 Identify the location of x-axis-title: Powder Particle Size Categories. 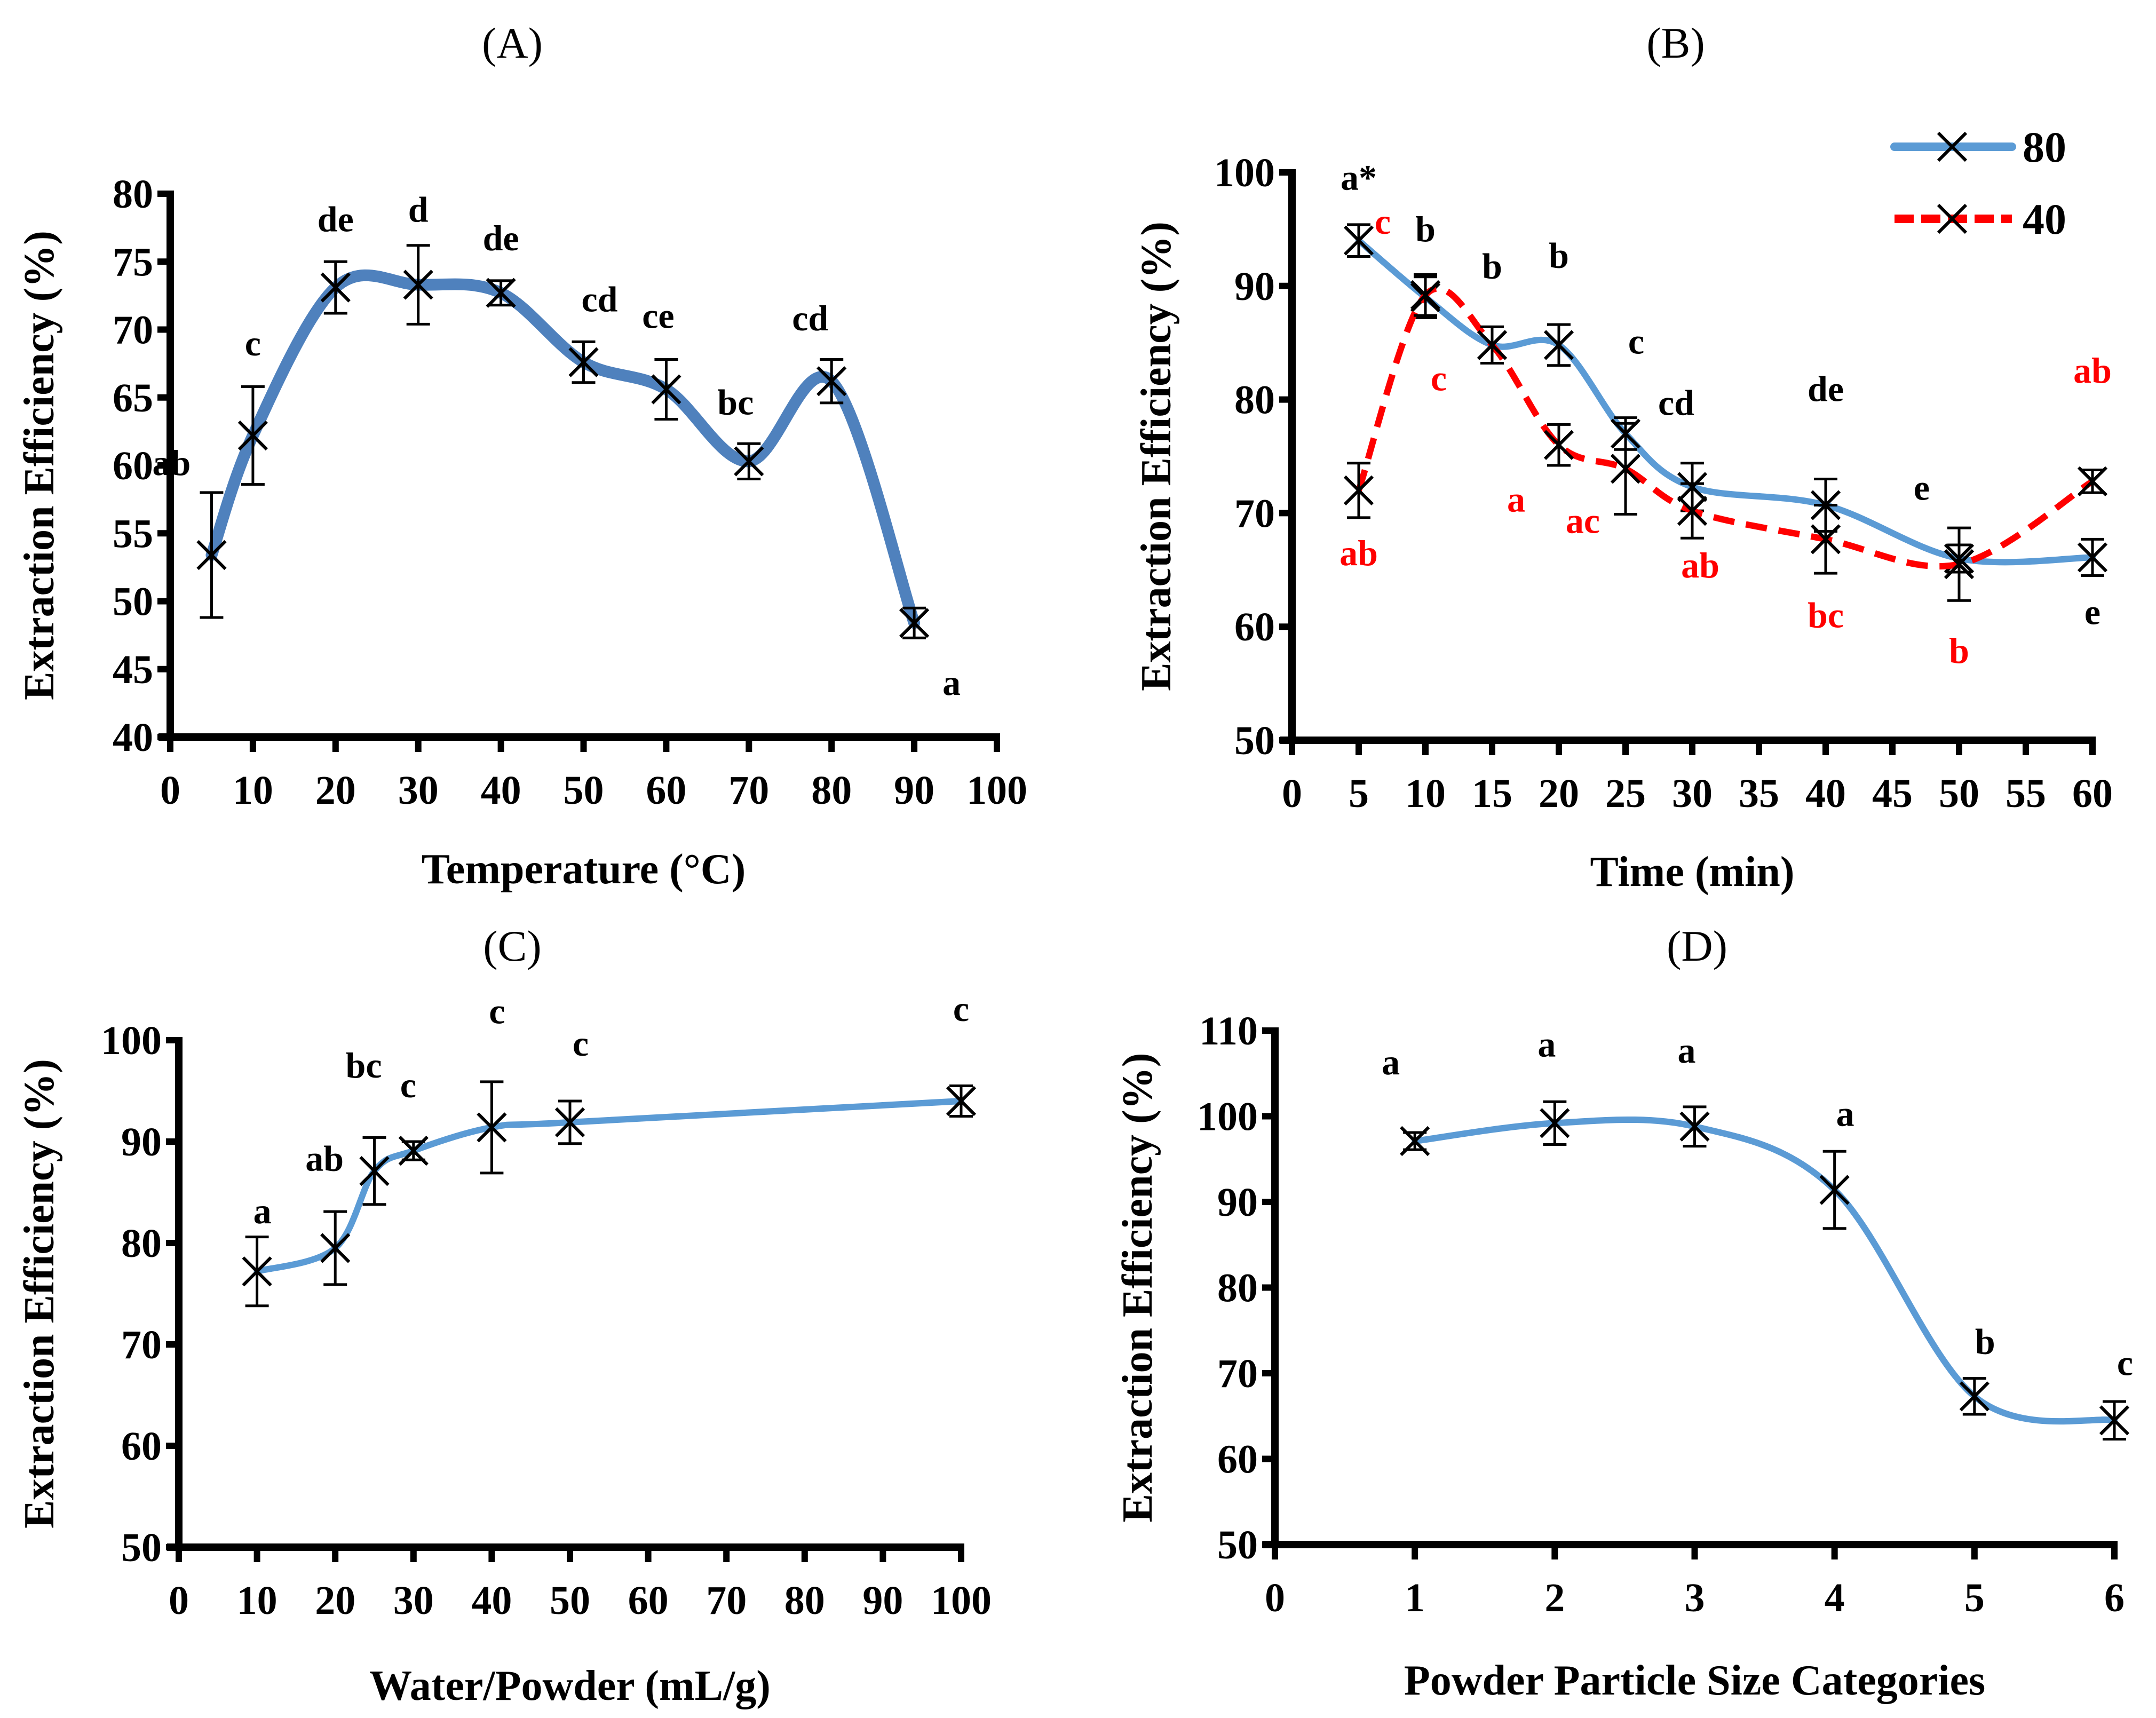
(1694, 1680).